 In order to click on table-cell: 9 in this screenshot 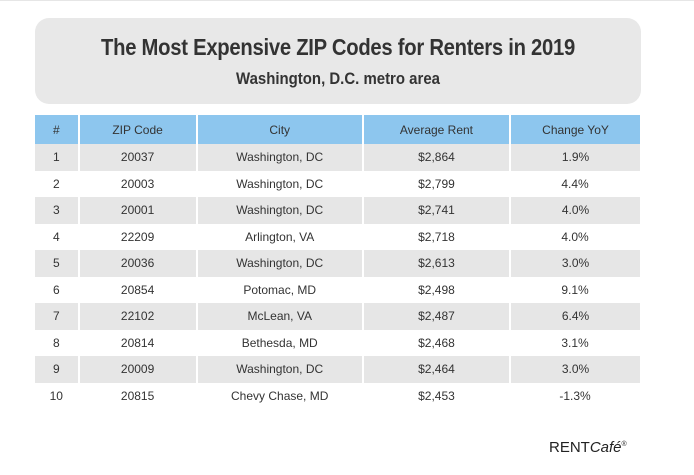, I will do `click(57, 369)`.